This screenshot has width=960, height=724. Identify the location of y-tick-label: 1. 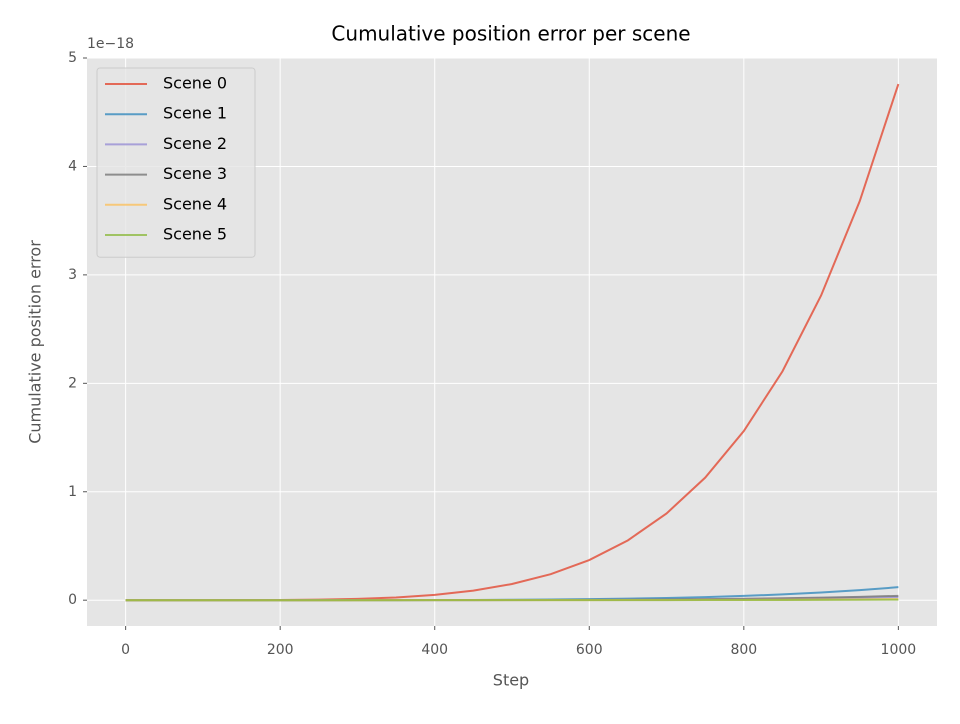
(72, 492).